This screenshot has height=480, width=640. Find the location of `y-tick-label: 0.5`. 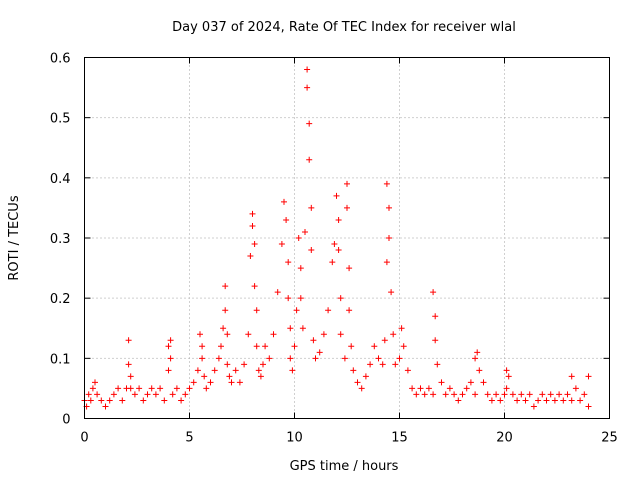

y-tick-label: 0.5 is located at coordinates (60, 119).